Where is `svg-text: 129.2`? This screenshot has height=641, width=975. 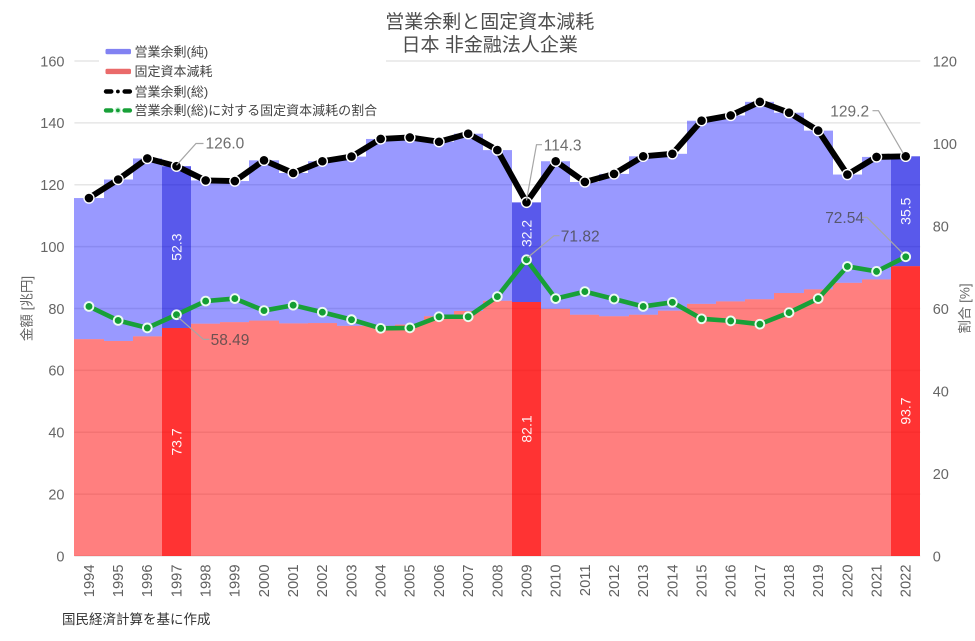 svg-text: 129.2 is located at coordinates (849, 111).